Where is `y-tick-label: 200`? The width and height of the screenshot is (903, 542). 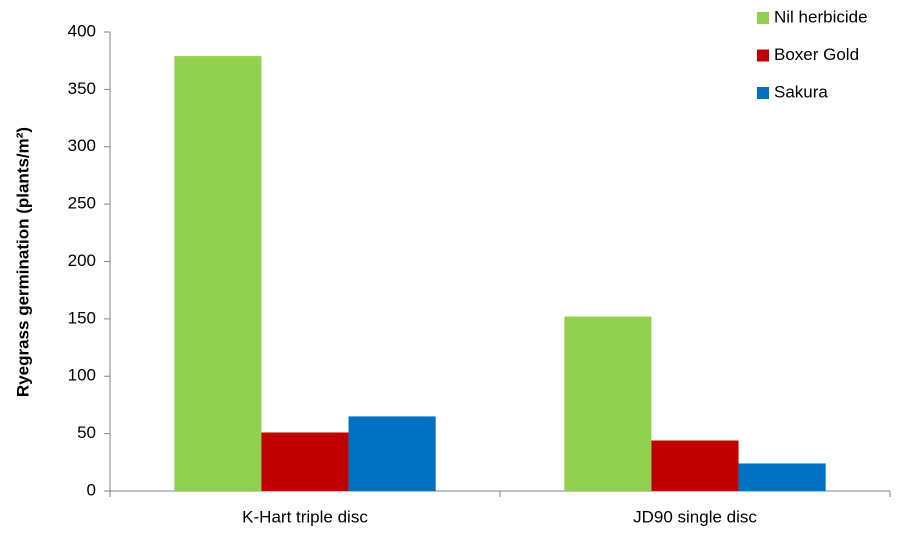 y-tick-label: 200 is located at coordinates (82, 260).